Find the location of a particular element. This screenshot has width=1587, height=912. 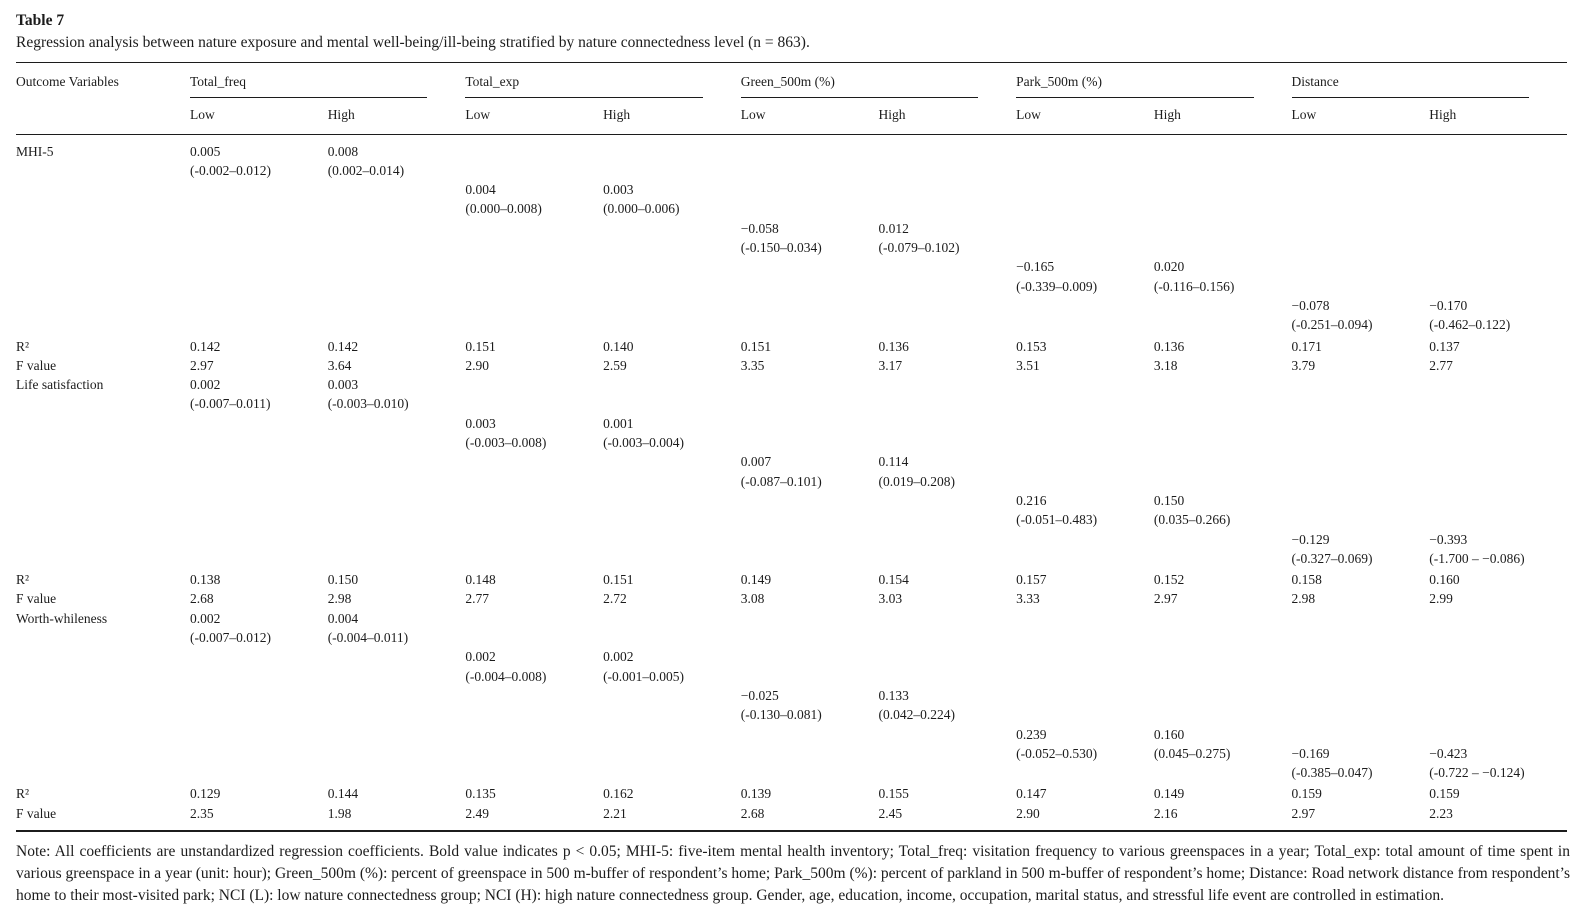

table-cell: 0.158 is located at coordinates (1306, 580).